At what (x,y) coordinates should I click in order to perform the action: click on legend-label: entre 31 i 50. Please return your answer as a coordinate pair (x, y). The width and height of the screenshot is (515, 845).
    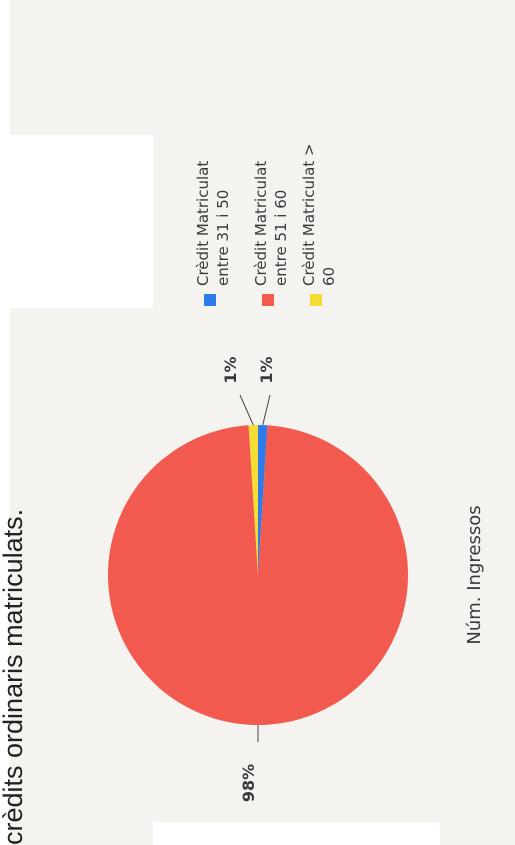
    Looking at the image, I should click on (223, 238).